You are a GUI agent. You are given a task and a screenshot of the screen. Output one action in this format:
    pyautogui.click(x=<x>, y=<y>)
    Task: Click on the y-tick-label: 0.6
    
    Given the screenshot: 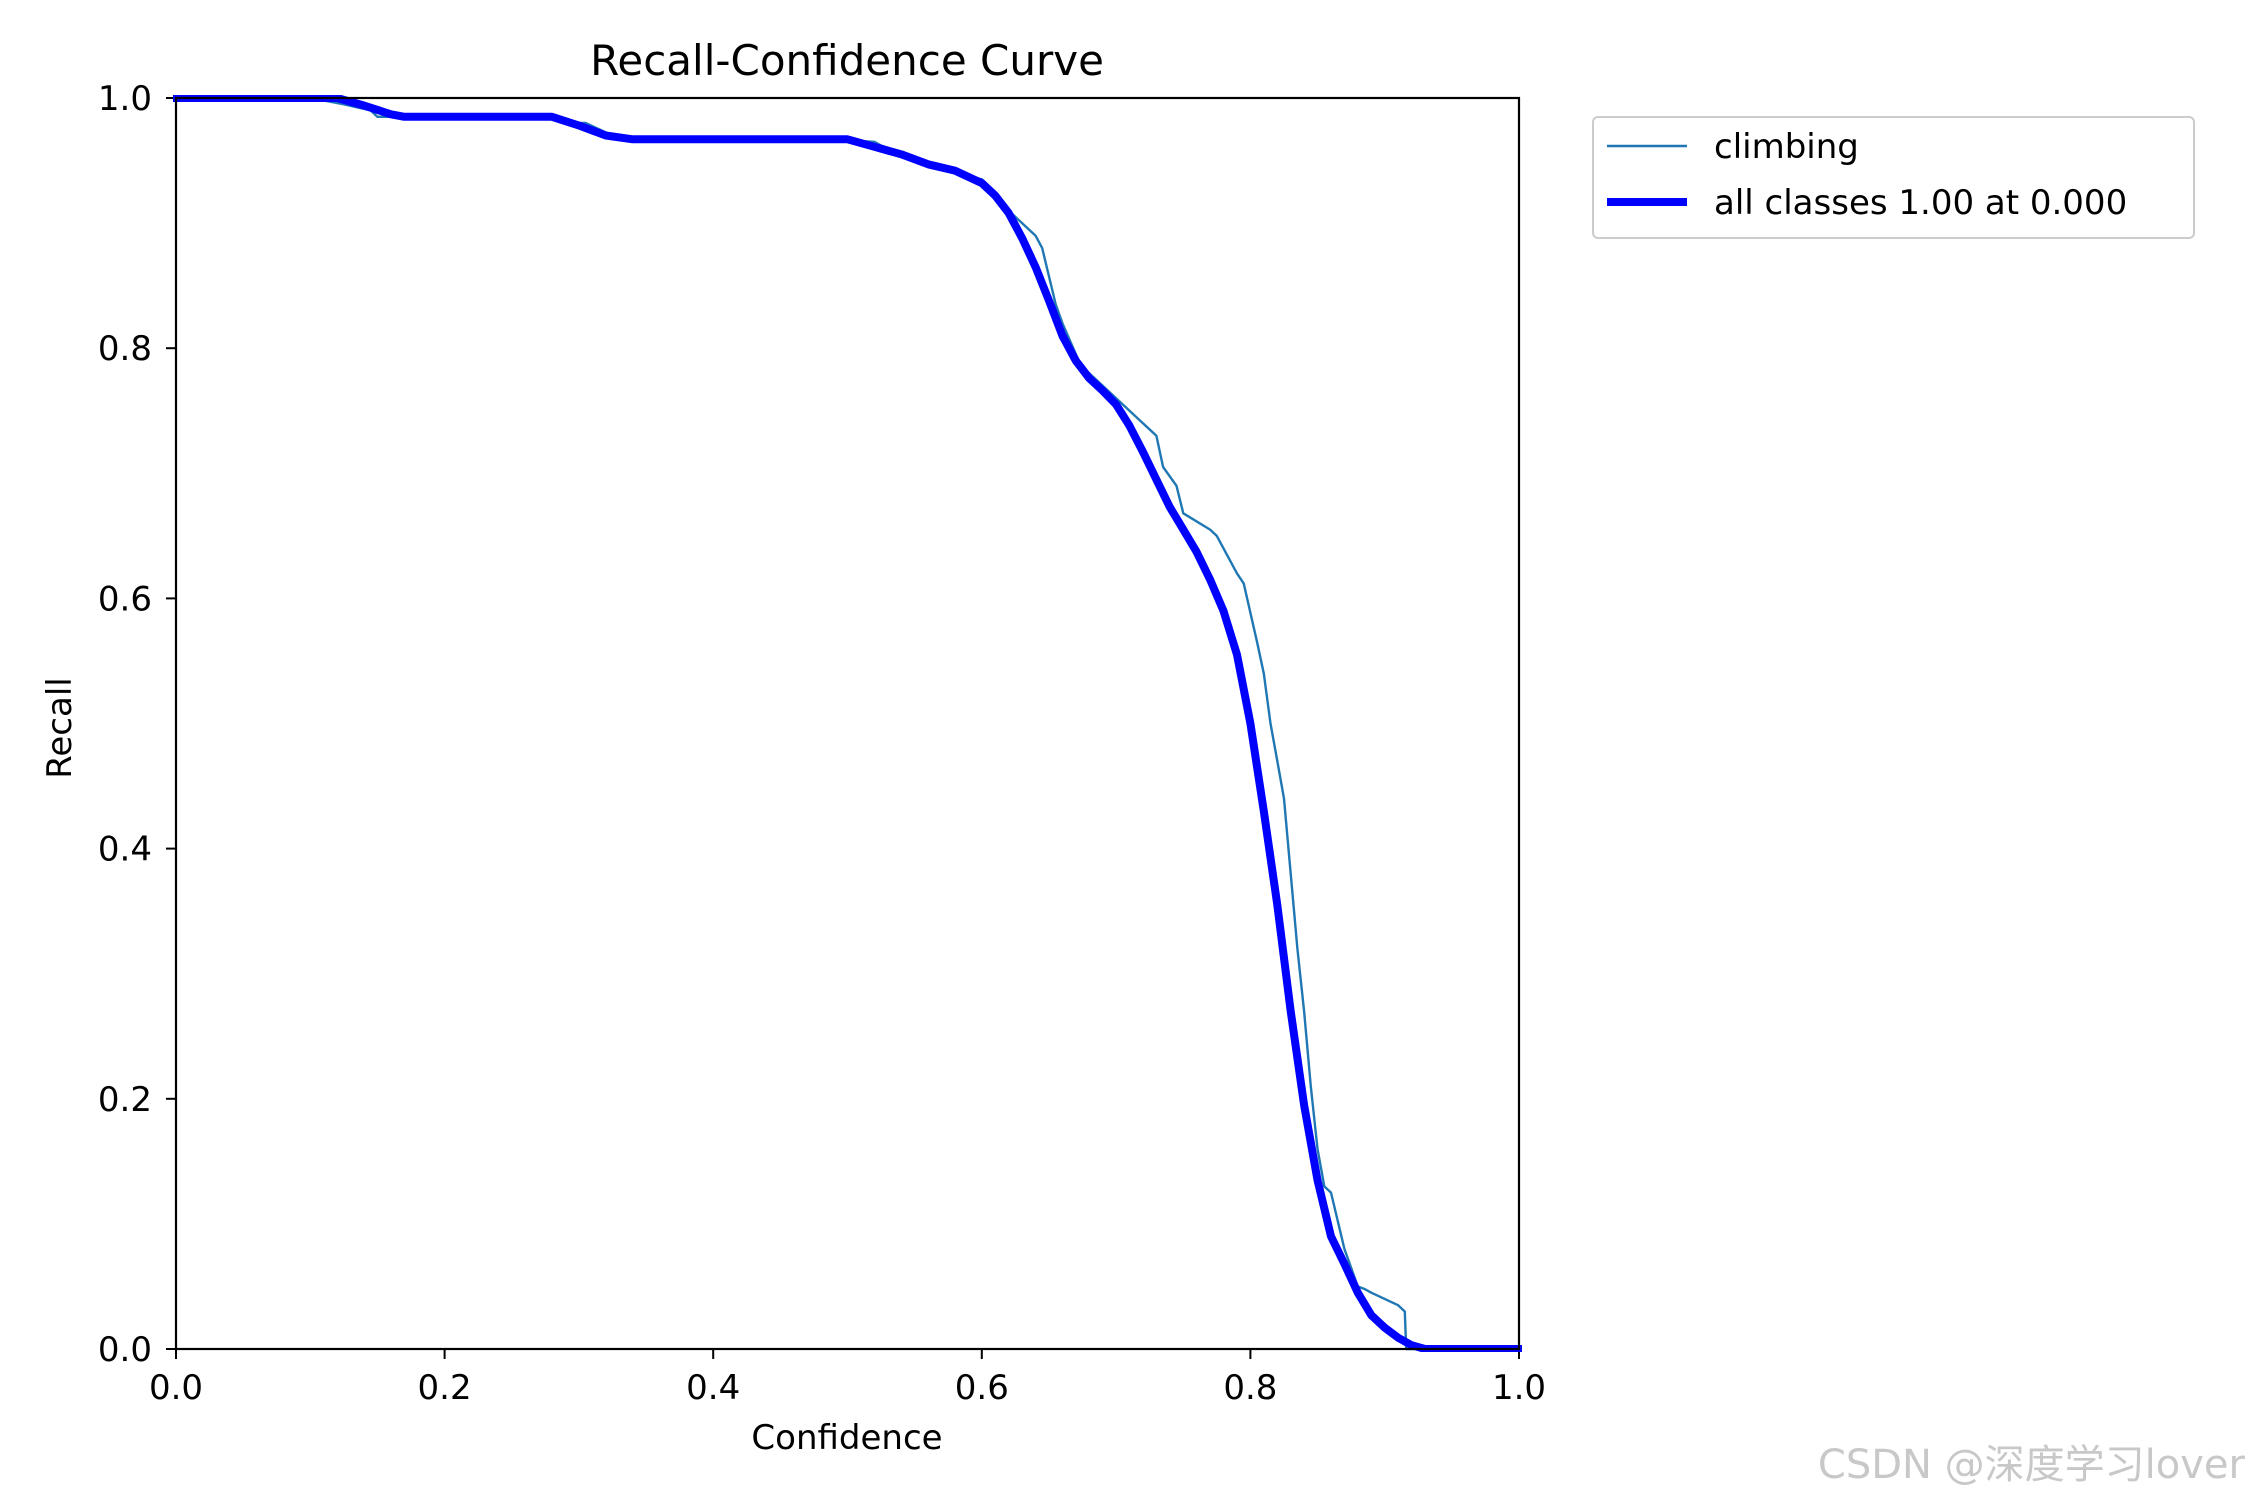 What is the action you would take?
    pyautogui.click(x=125, y=599)
    